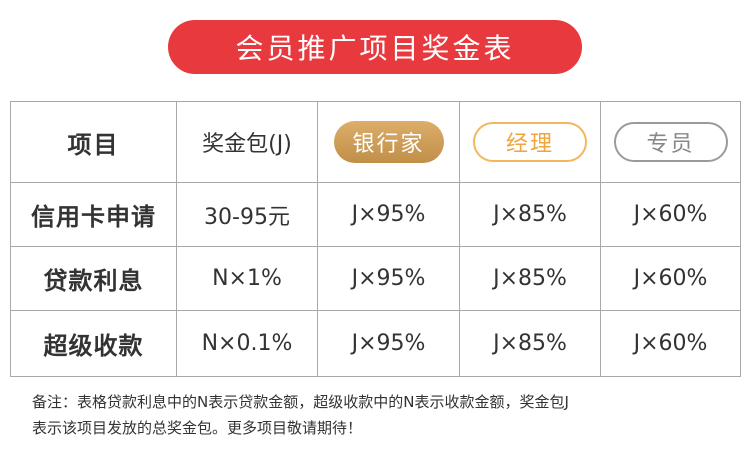 This screenshot has height=467, width=750. I want to click on table-row: 贷款利息 N×1% J×95% J×85% J×60%, so click(375, 278).